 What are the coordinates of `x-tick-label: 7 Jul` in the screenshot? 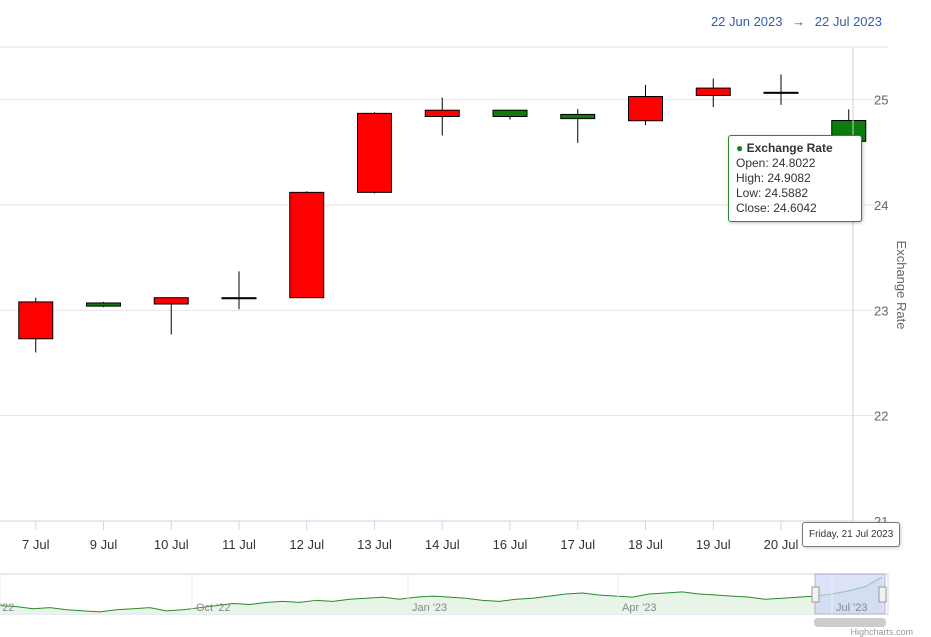 It's located at (36, 544).